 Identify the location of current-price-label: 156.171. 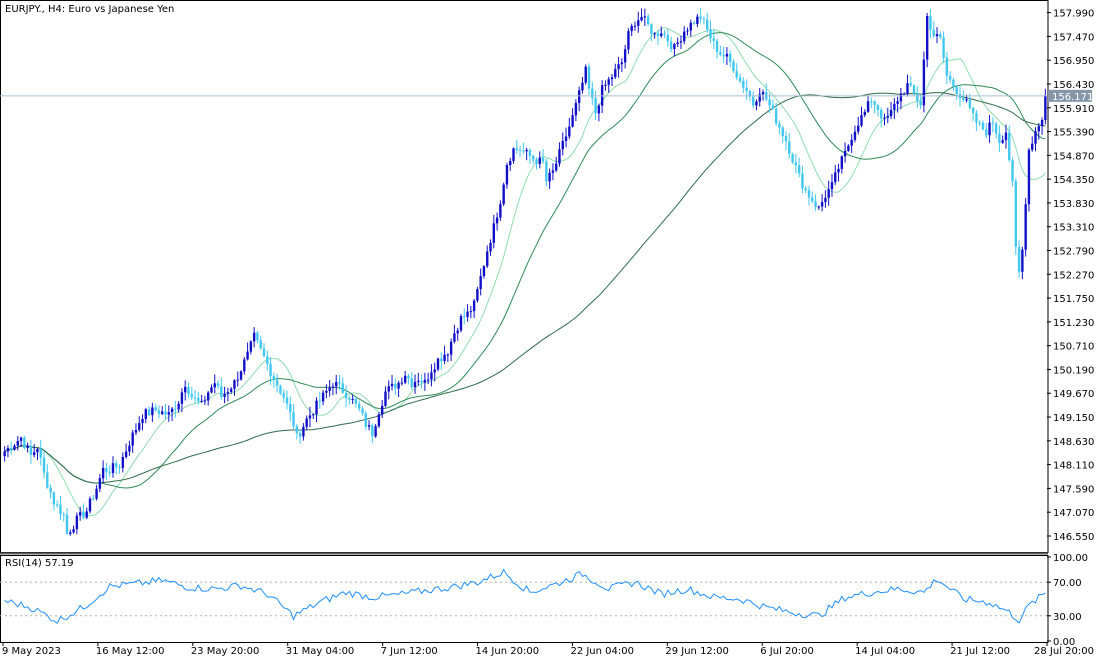
(1072, 97).